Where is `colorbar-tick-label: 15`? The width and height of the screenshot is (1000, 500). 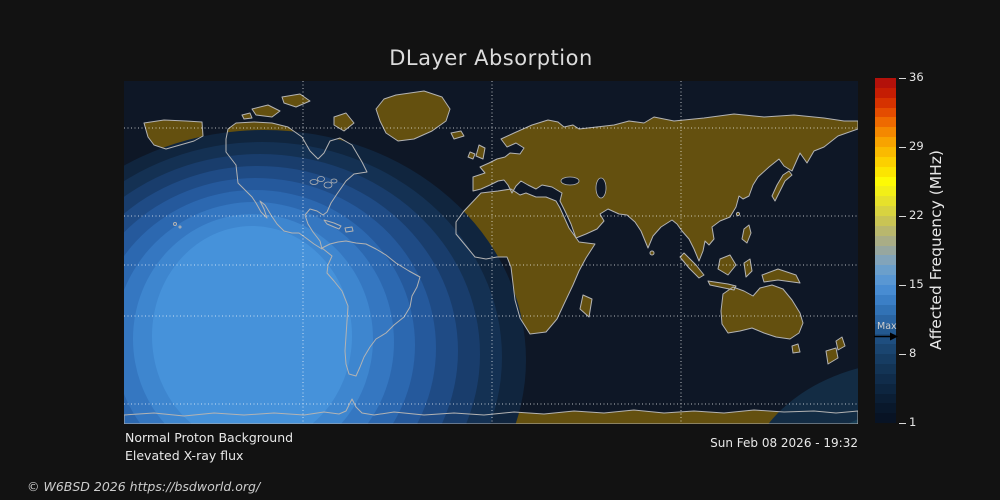
colorbar-tick-label: 15 is located at coordinates (916, 284).